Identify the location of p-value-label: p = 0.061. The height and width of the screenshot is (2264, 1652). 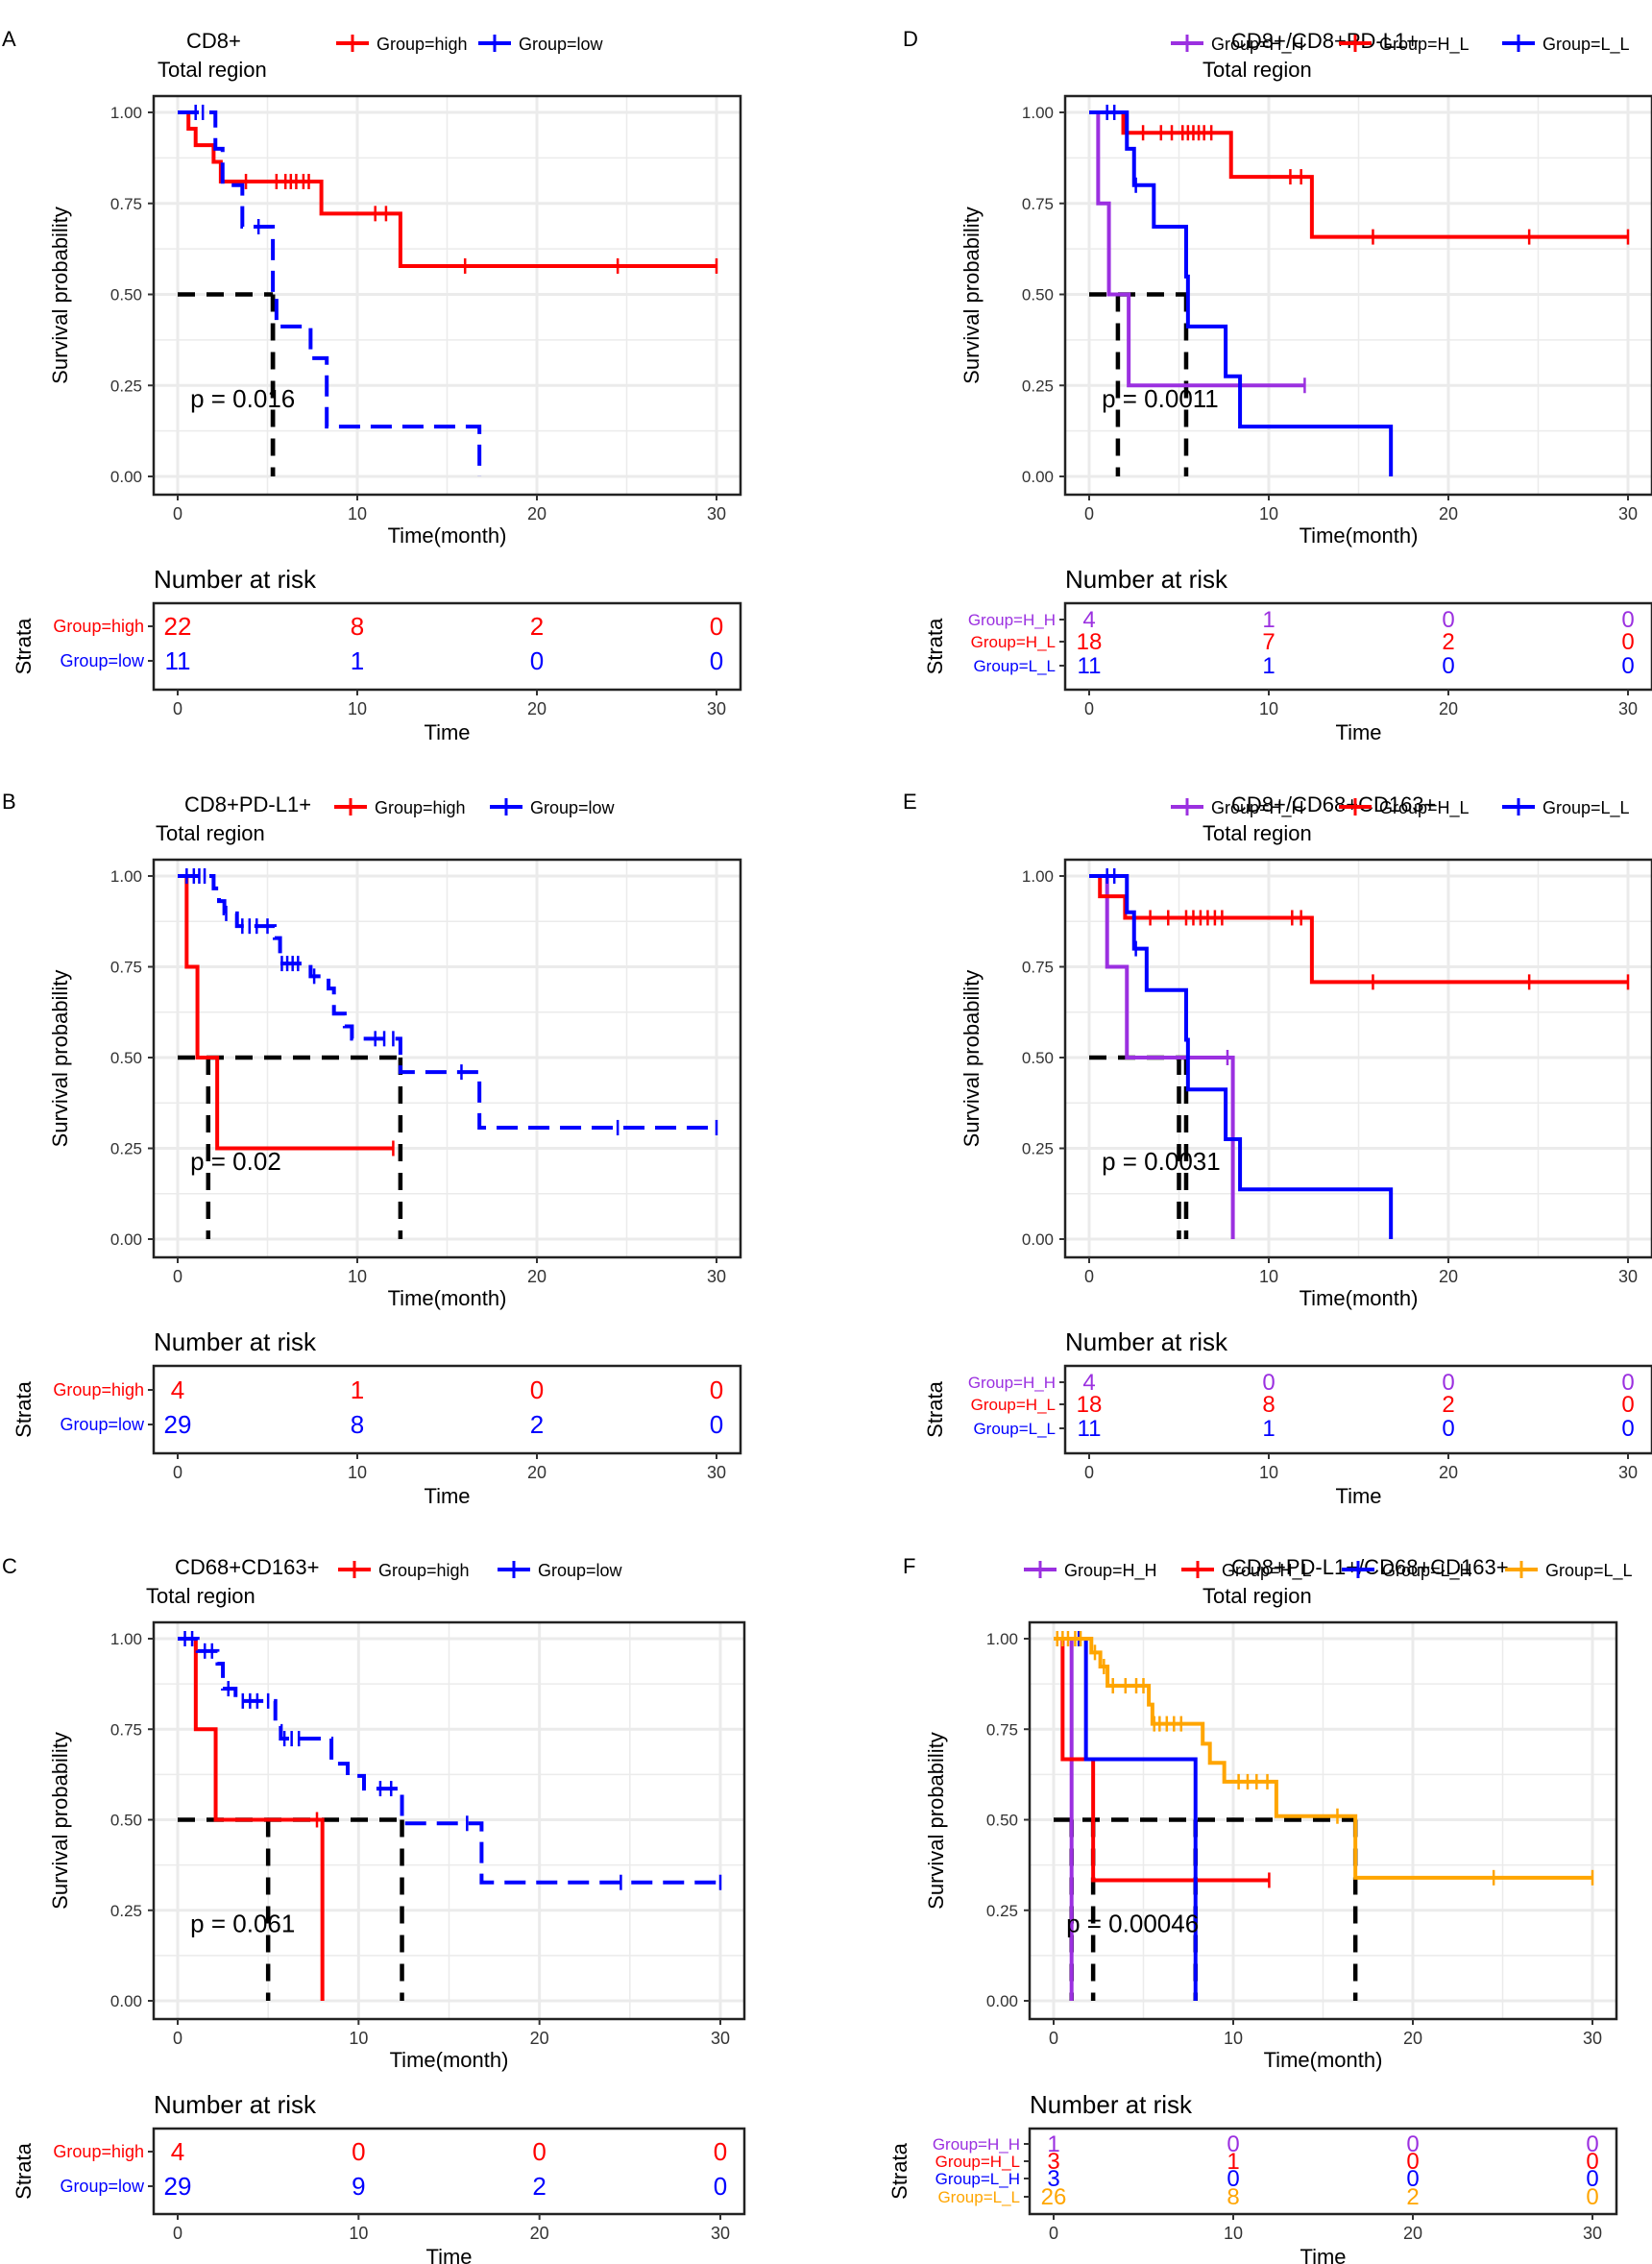
(242, 1923).